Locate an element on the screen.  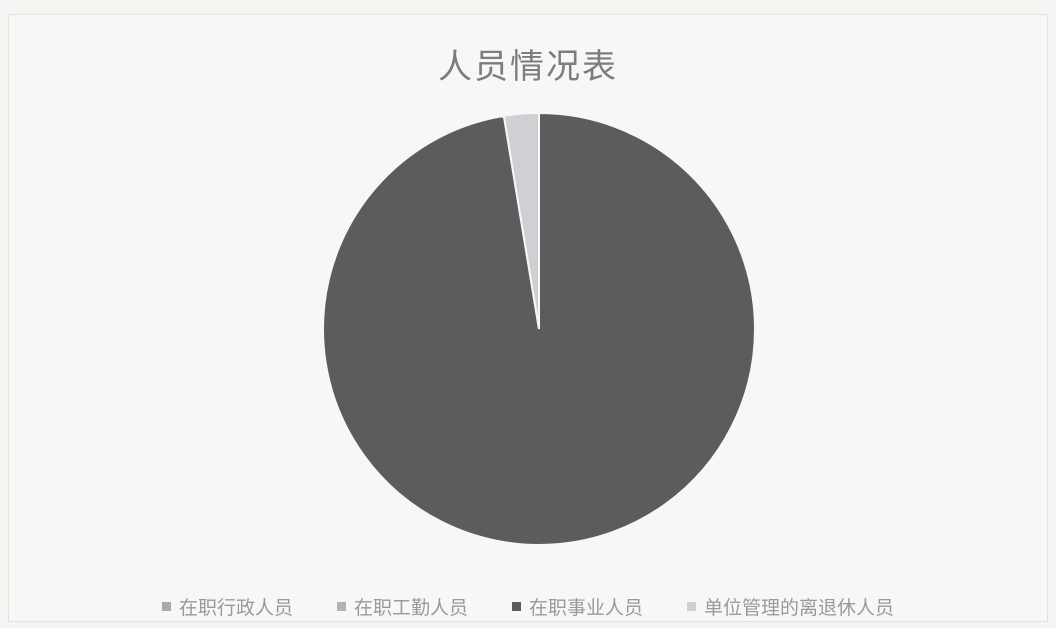
legend: 在职行政人员 在职工勤人员 在职事业人员 单位管理的离退休人员 is located at coordinates (528, 606).